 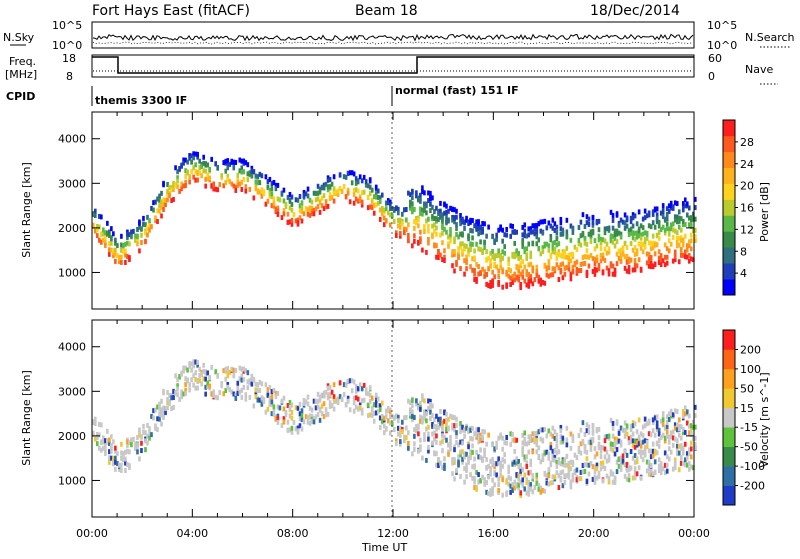 What do you see at coordinates (457, 90) in the screenshot?
I see `cpid-segment-2: normal (fast) 151 IF` at bounding box center [457, 90].